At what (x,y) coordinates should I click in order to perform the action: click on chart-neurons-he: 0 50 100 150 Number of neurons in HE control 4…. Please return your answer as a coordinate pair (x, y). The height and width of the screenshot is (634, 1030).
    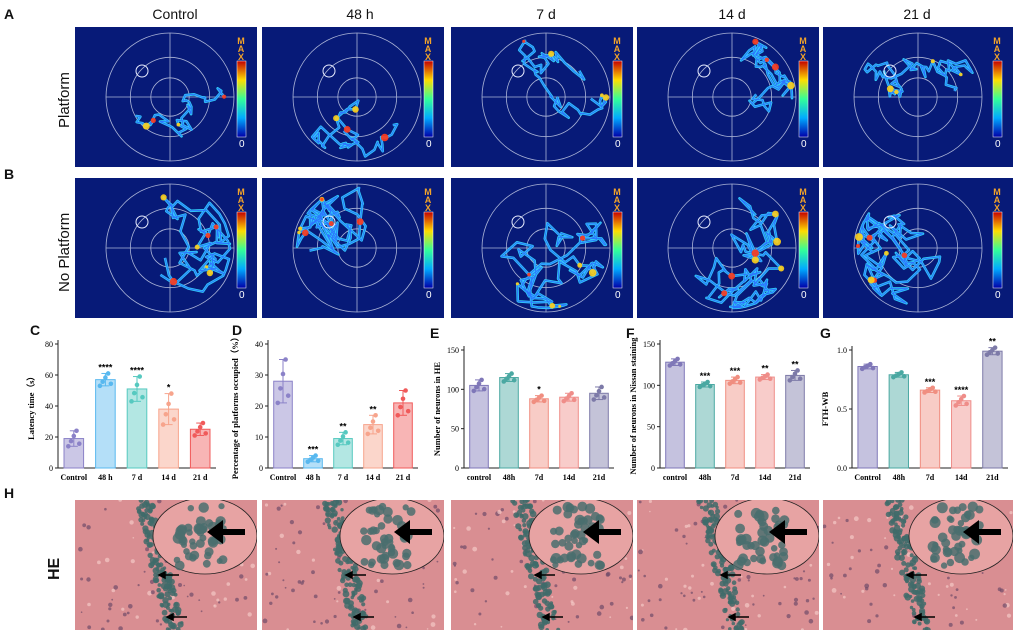
    Looking at the image, I should click on (523, 414).